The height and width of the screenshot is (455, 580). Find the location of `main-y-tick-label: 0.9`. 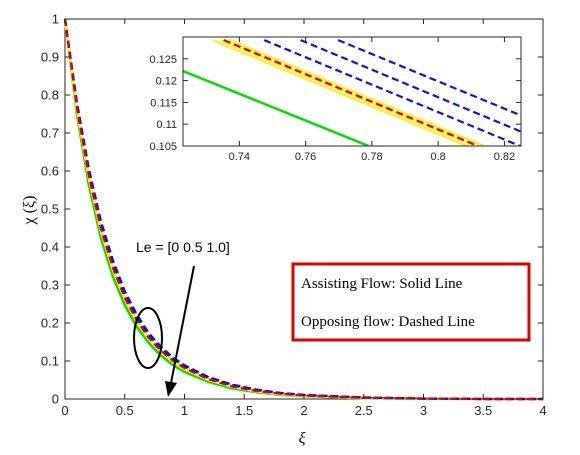

main-y-tick-label: 0.9 is located at coordinates (50, 57).